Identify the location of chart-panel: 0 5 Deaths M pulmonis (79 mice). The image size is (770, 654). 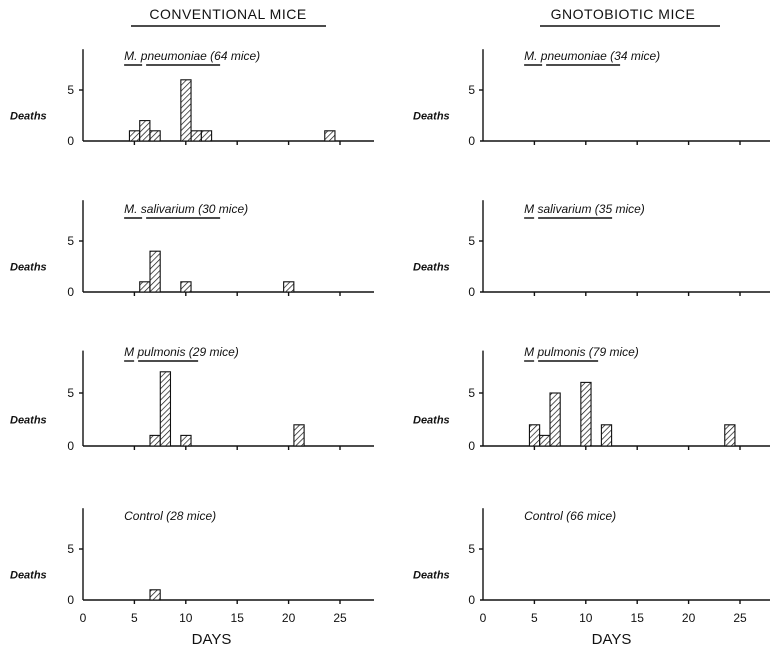
(591, 399).